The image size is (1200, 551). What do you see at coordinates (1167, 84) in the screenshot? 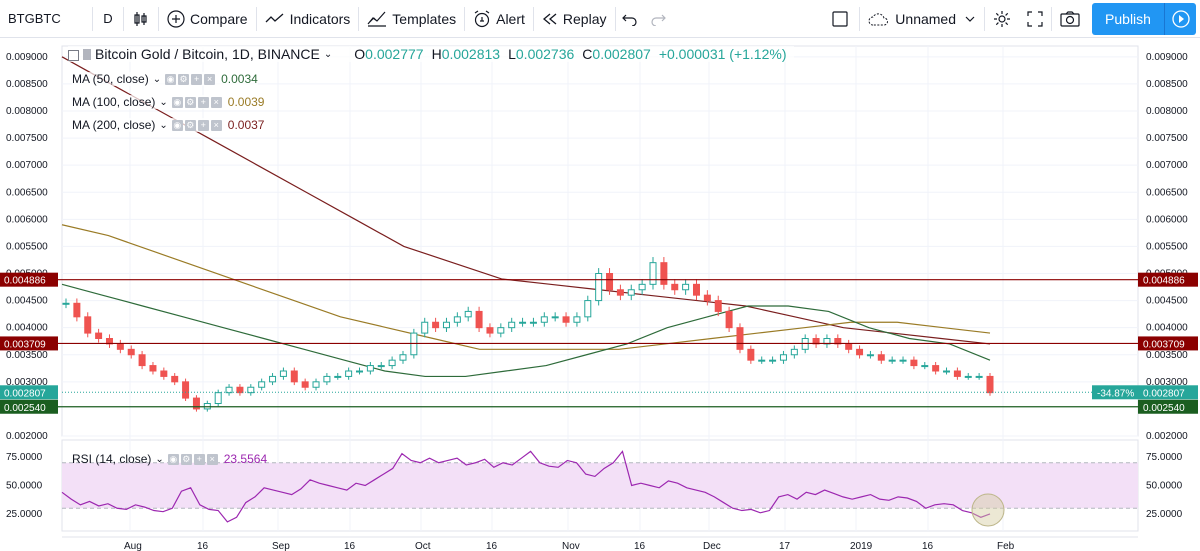
I see `price-tick-label-right: 0.008500` at bounding box center [1167, 84].